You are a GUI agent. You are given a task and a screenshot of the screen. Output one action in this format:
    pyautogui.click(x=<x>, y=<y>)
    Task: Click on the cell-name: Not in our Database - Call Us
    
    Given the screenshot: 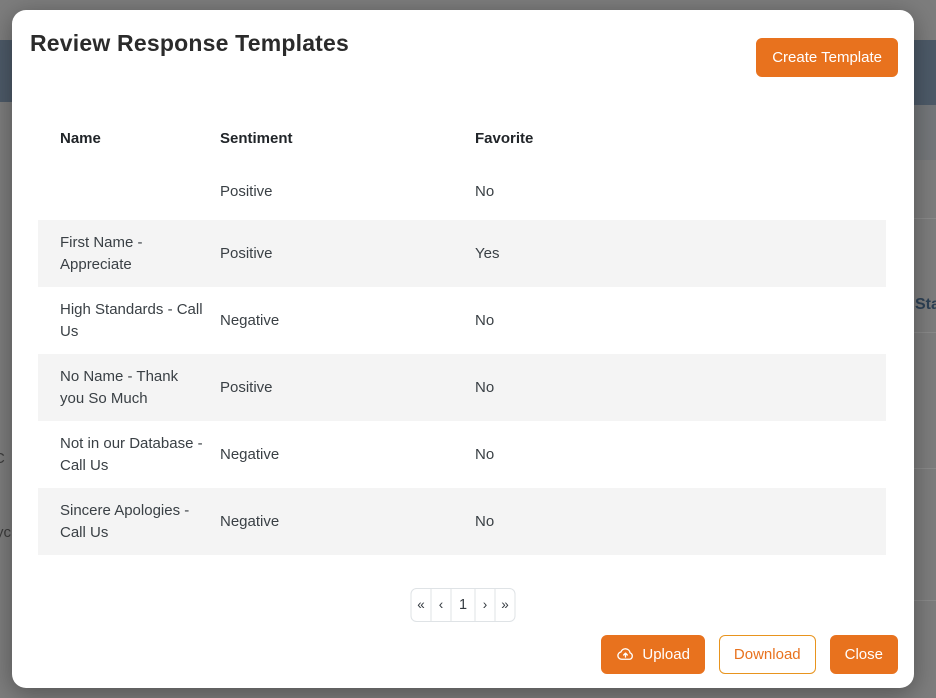 What is the action you would take?
    pyautogui.click(x=131, y=454)
    